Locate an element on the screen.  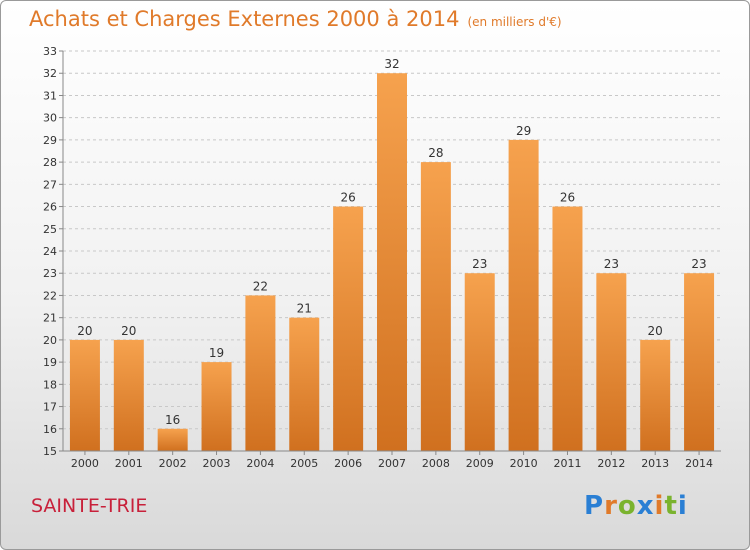
x-tick-label: 2001 is located at coordinates (129, 463).